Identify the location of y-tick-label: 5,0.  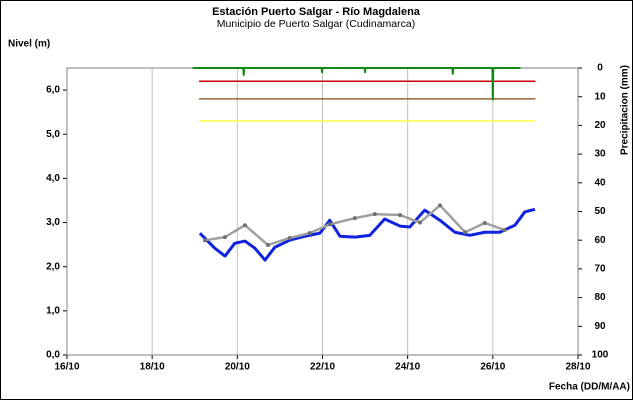
(53, 134).